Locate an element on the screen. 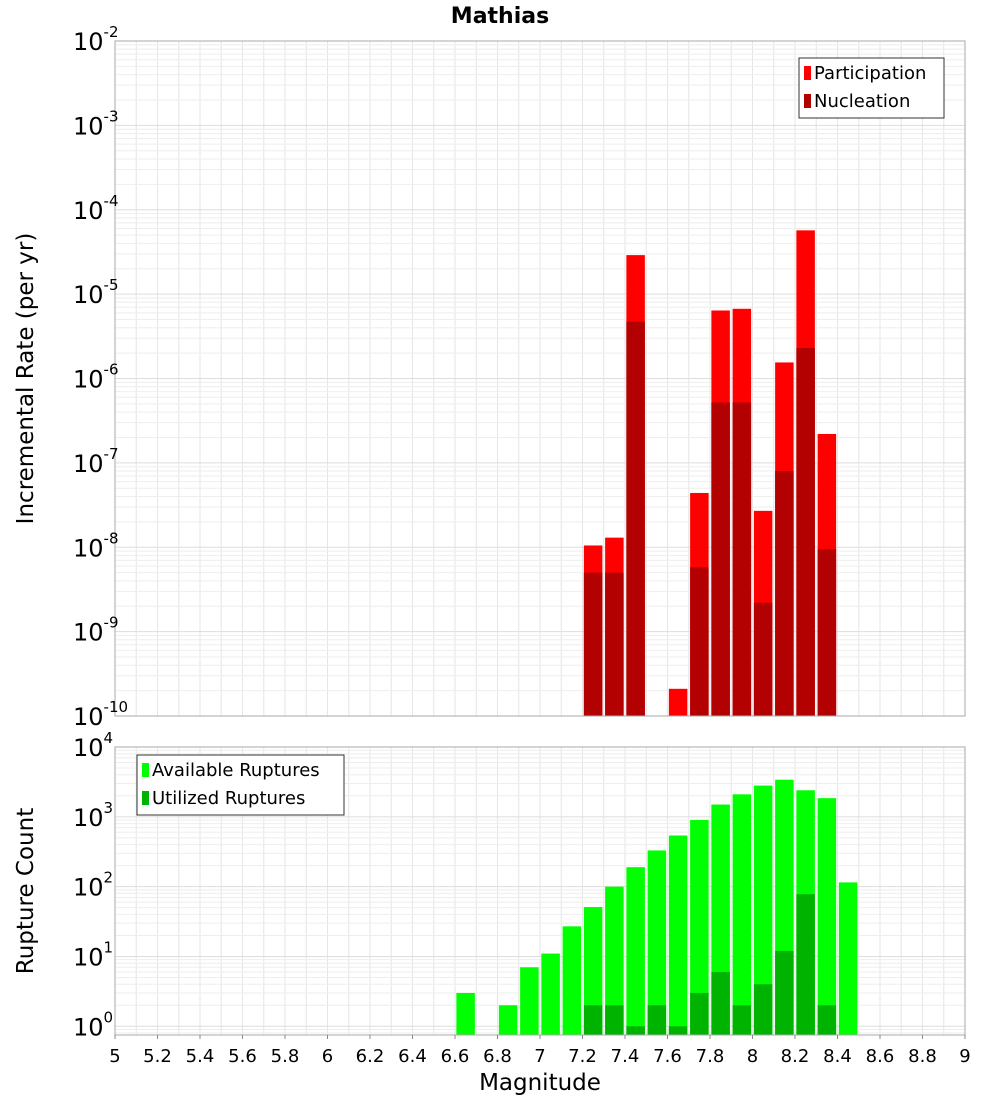 This screenshot has height=1100, width=1000. y-tick-label: 10⁻⁹ is located at coordinates (96, 630).